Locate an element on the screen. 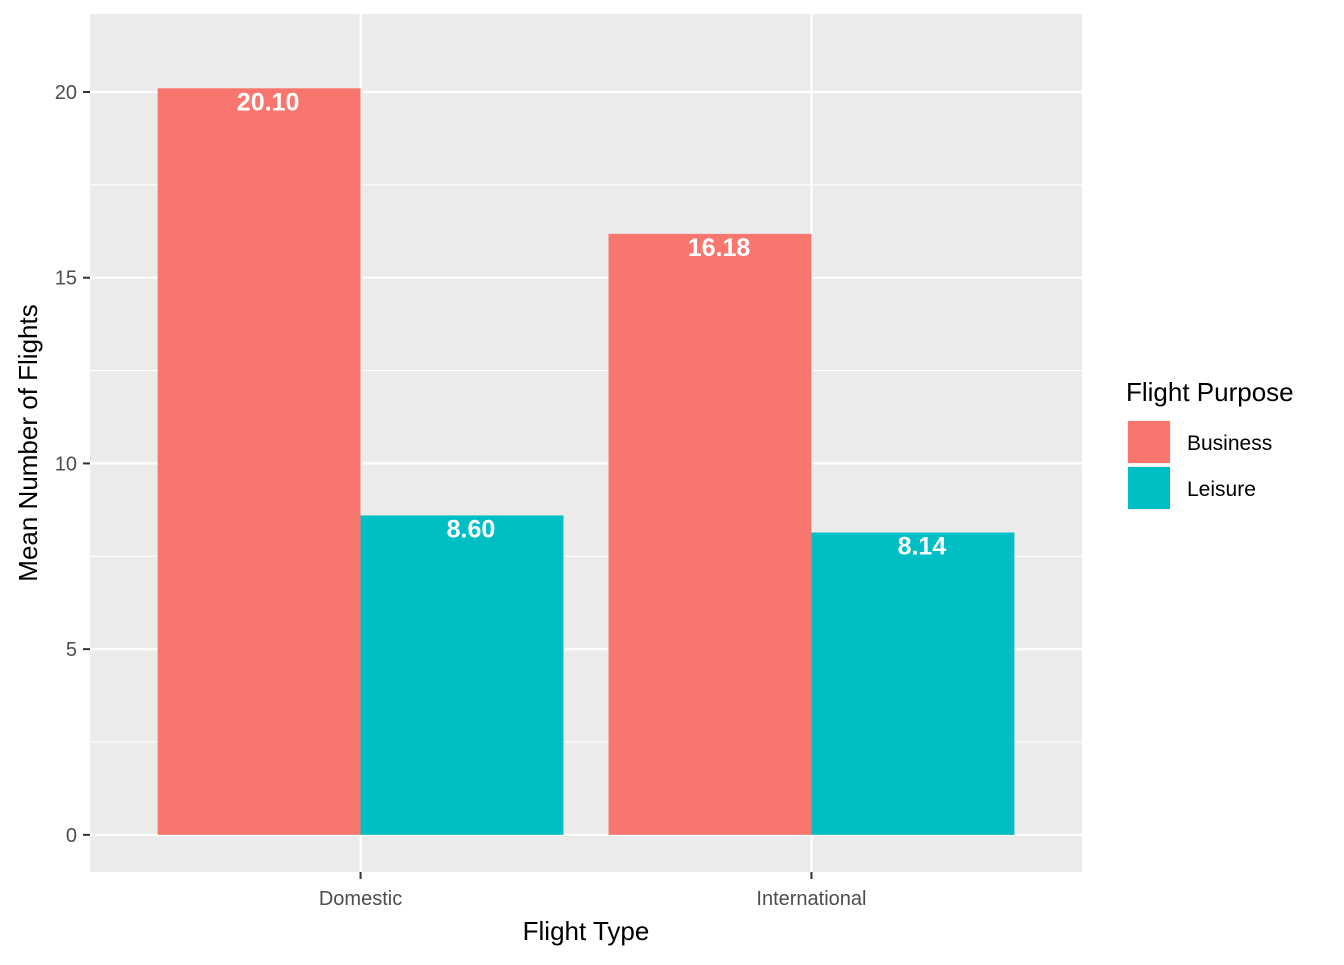 The width and height of the screenshot is (1344, 965). data-label: 8.60 is located at coordinates (471, 529).